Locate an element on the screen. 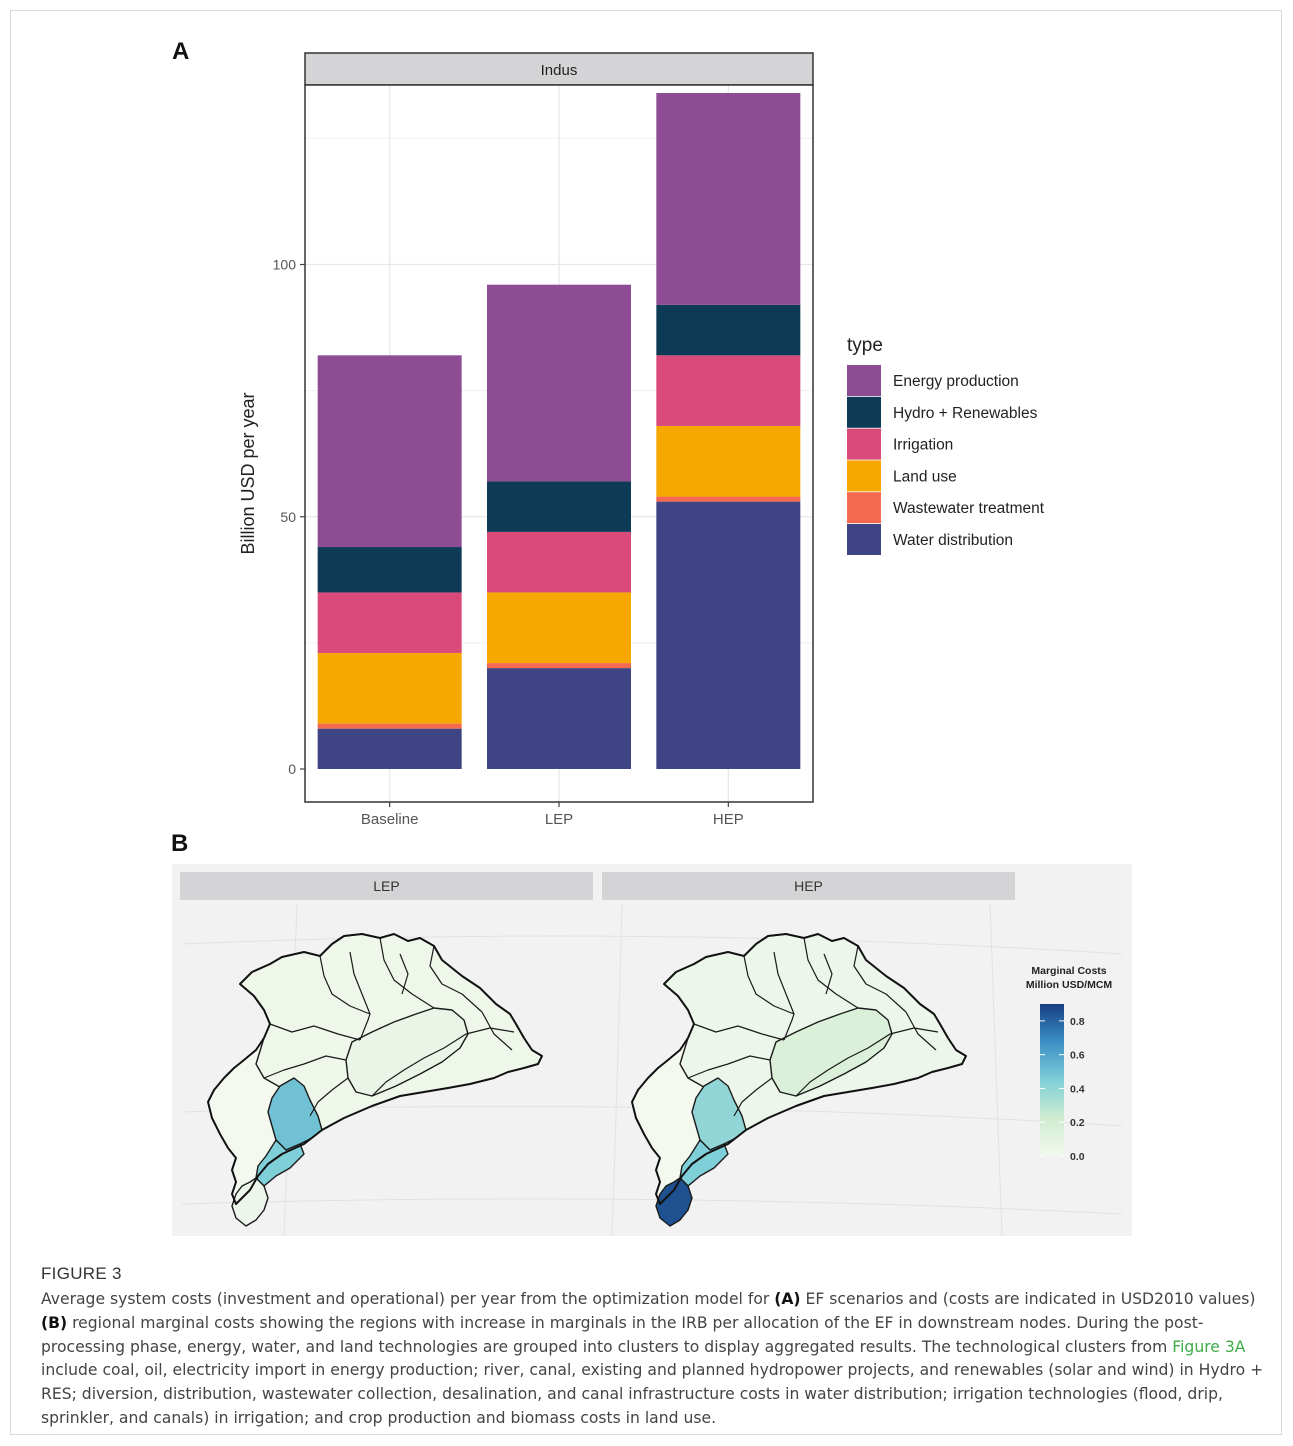  legend-label: Water distribution is located at coordinates (953, 540).